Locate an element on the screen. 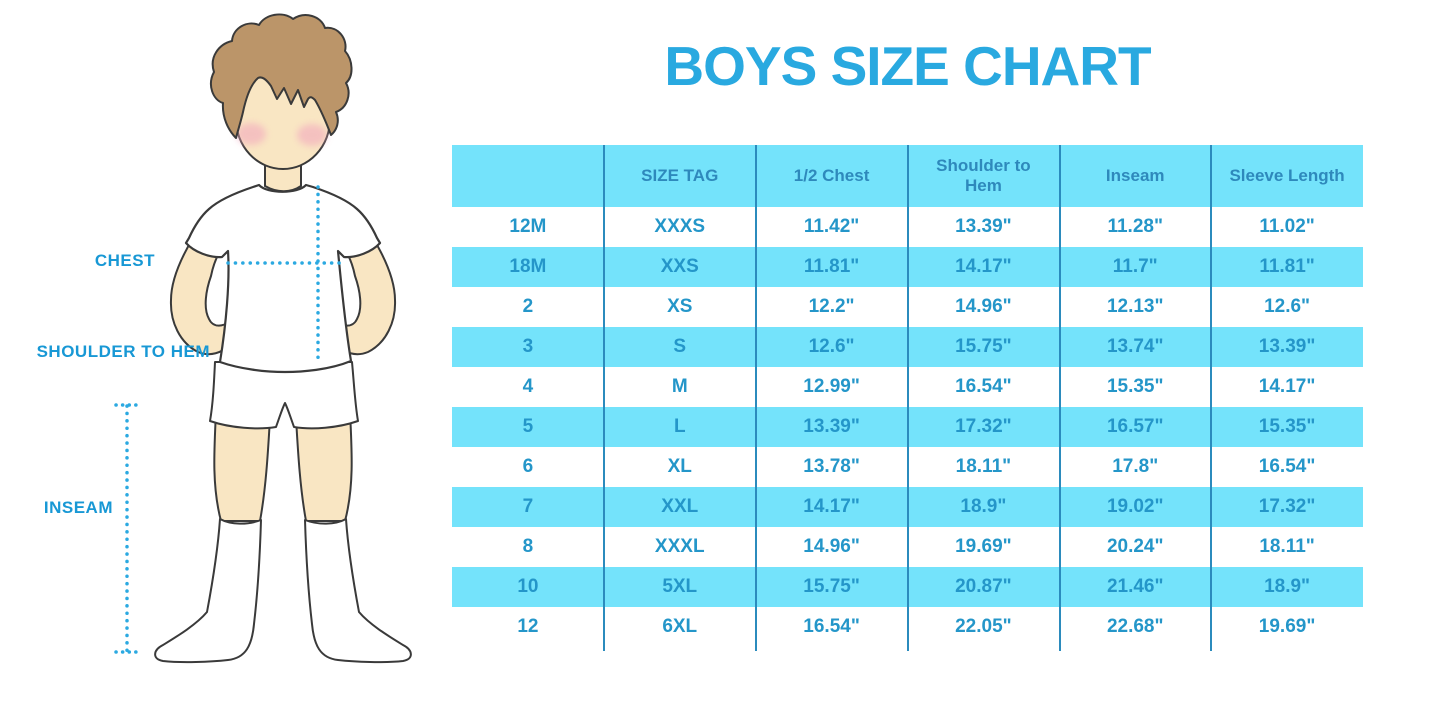 The image size is (1445, 723). page-title: BOYS SIZE CHART is located at coordinates (907, 66).